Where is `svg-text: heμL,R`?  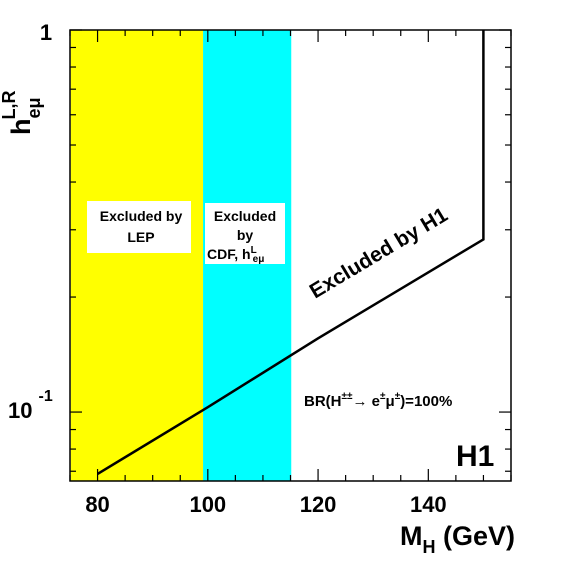 svg-text: heμL,R is located at coordinates (22, 112).